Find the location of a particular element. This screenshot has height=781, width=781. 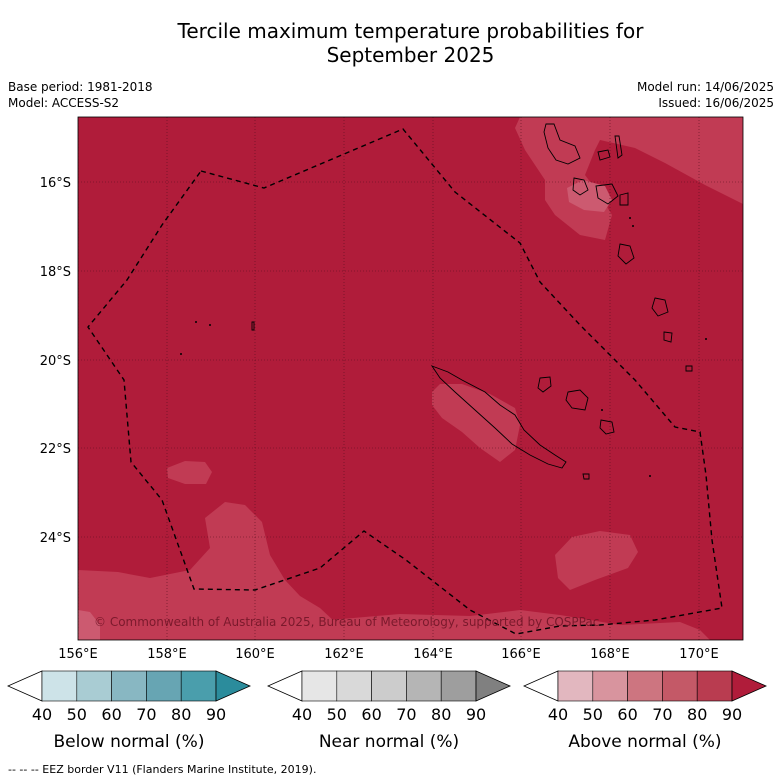

patch-south is located at coordinates (505, 625).